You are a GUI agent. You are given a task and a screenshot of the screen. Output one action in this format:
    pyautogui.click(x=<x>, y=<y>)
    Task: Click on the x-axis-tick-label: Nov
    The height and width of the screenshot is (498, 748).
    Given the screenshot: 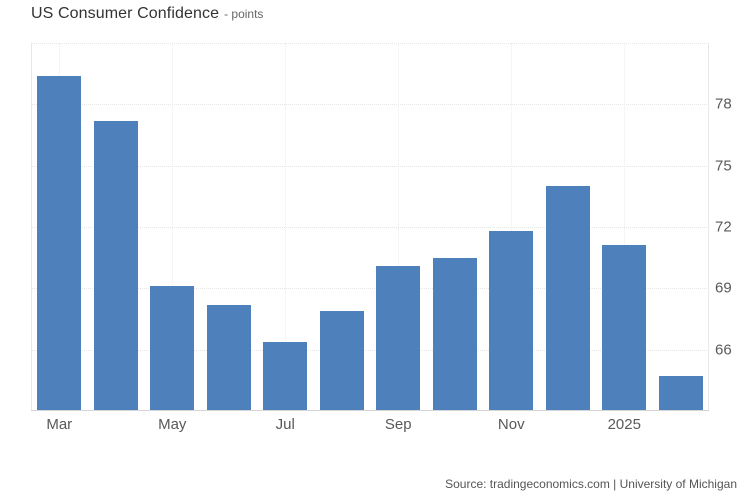 What is the action you would take?
    pyautogui.click(x=511, y=424)
    